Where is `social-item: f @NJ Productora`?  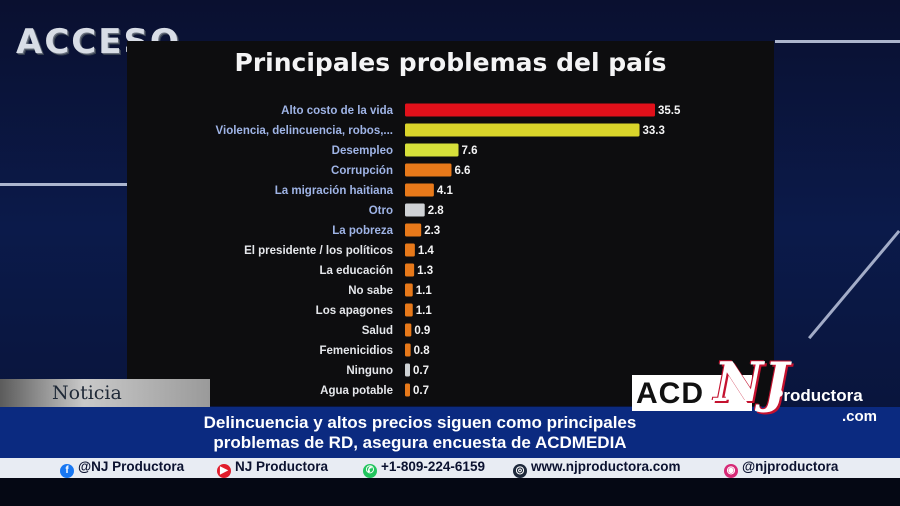
social-item: f @NJ Productora is located at coordinates (122, 468).